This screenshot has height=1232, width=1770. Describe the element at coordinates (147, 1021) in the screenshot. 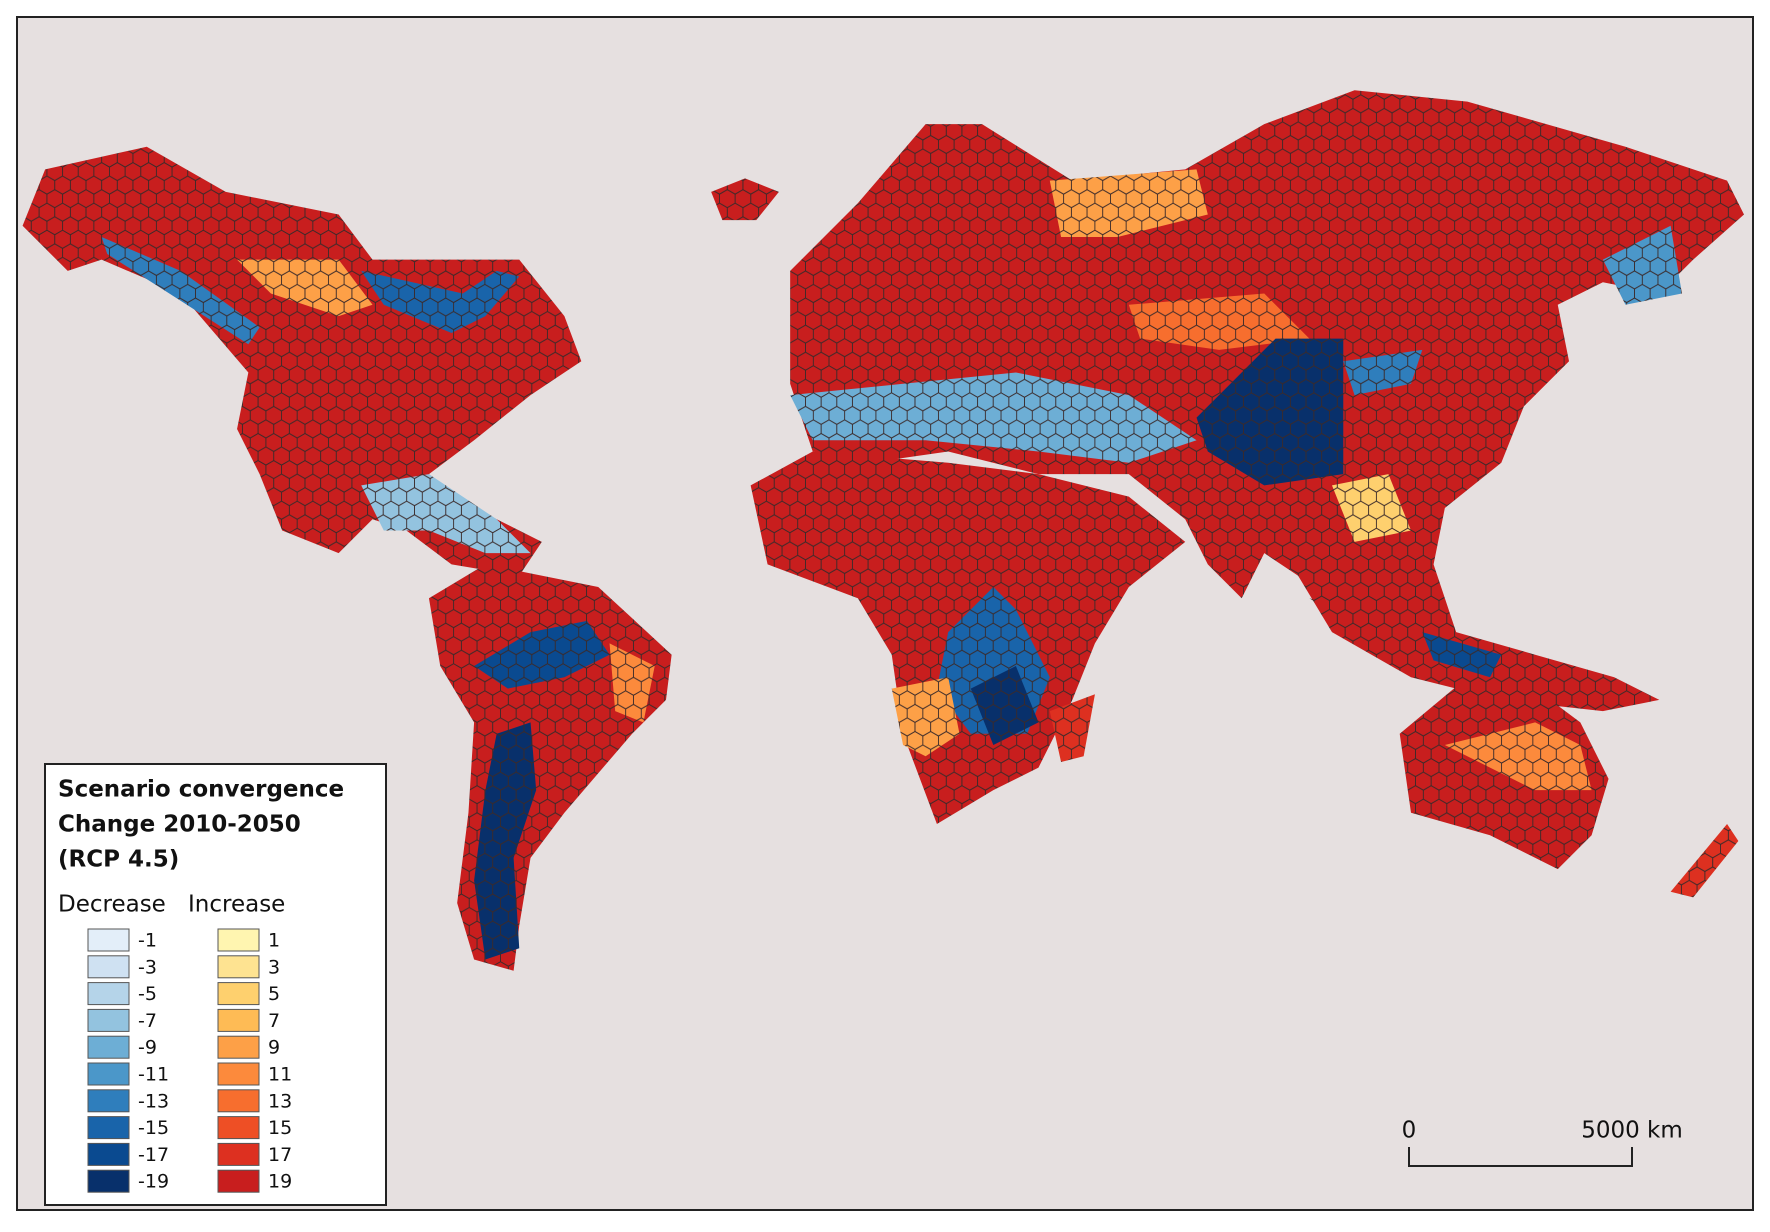

I see `legend-label: -7` at that location.